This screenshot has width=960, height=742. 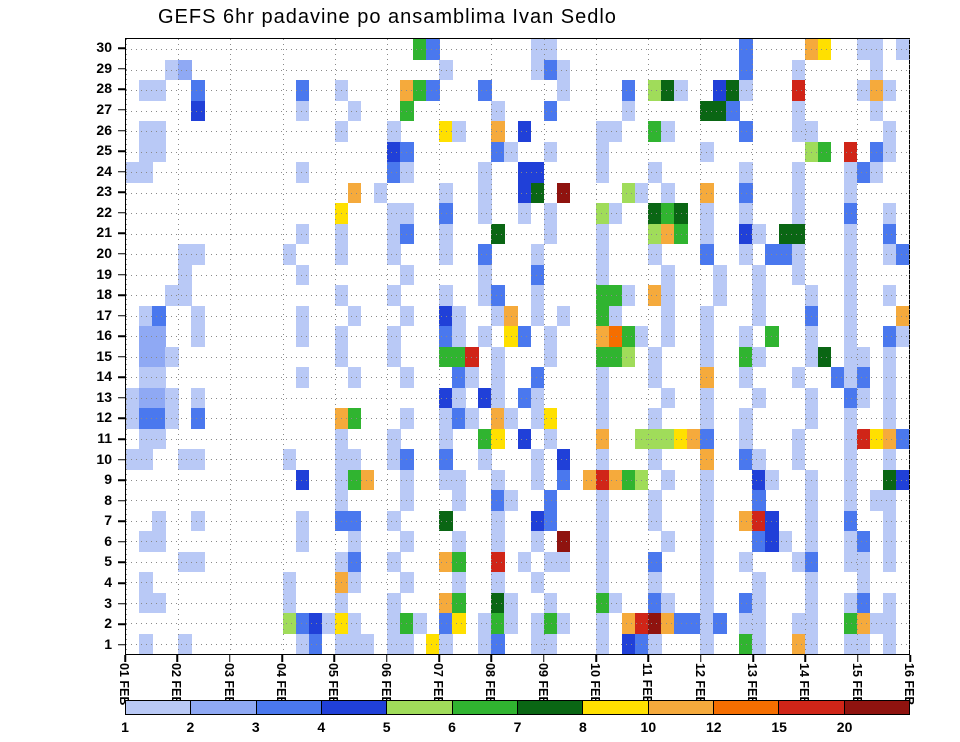 What do you see at coordinates (108, 643) in the screenshot?
I see `y-tick-label: 1` at bounding box center [108, 643].